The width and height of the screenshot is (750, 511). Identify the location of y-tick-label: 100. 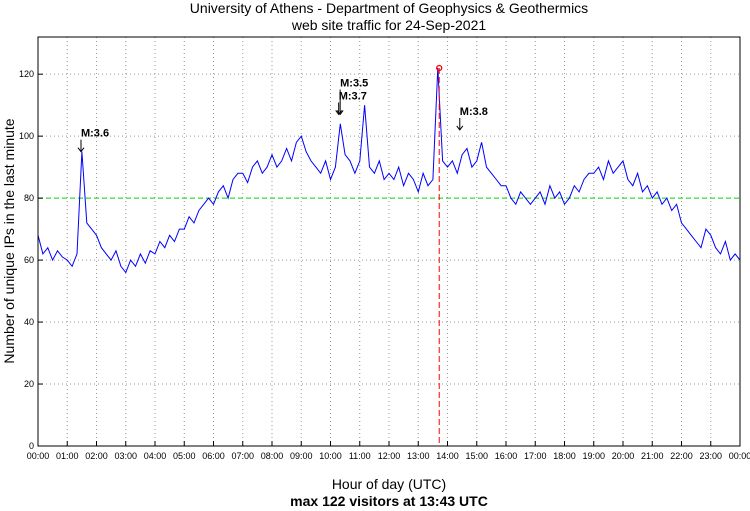
(26, 136).